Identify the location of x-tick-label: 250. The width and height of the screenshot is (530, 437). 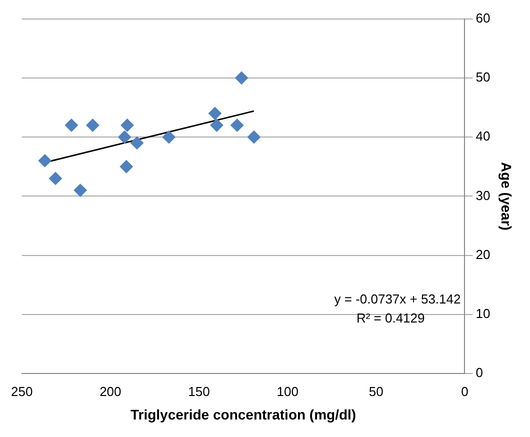
(21, 391).